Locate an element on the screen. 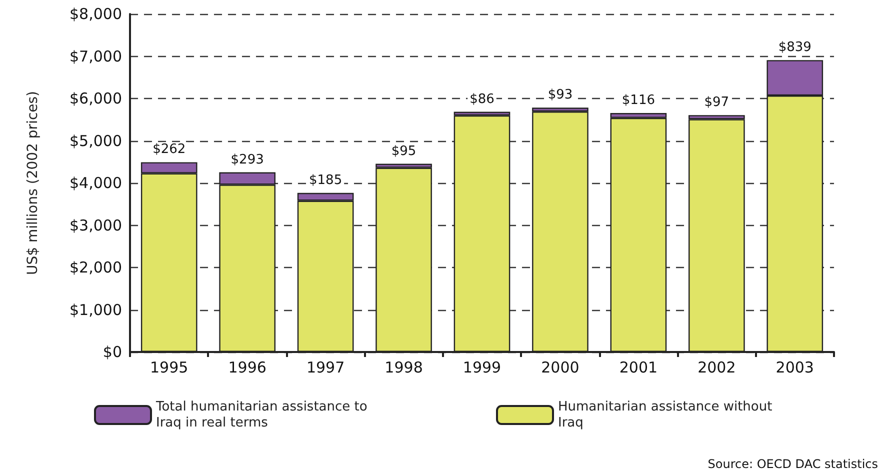 The image size is (882, 474). y-tick-label: $0 is located at coordinates (112, 352).